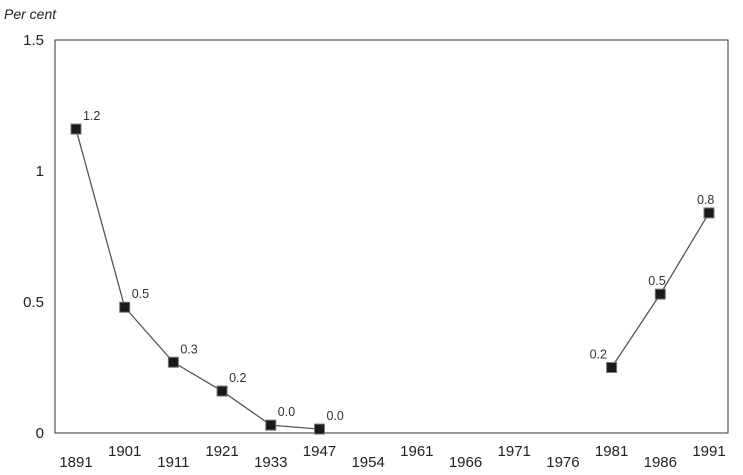 This screenshot has height=475, width=743. Describe the element at coordinates (33, 40) in the screenshot. I see `y-tick-label: 1.5` at that location.